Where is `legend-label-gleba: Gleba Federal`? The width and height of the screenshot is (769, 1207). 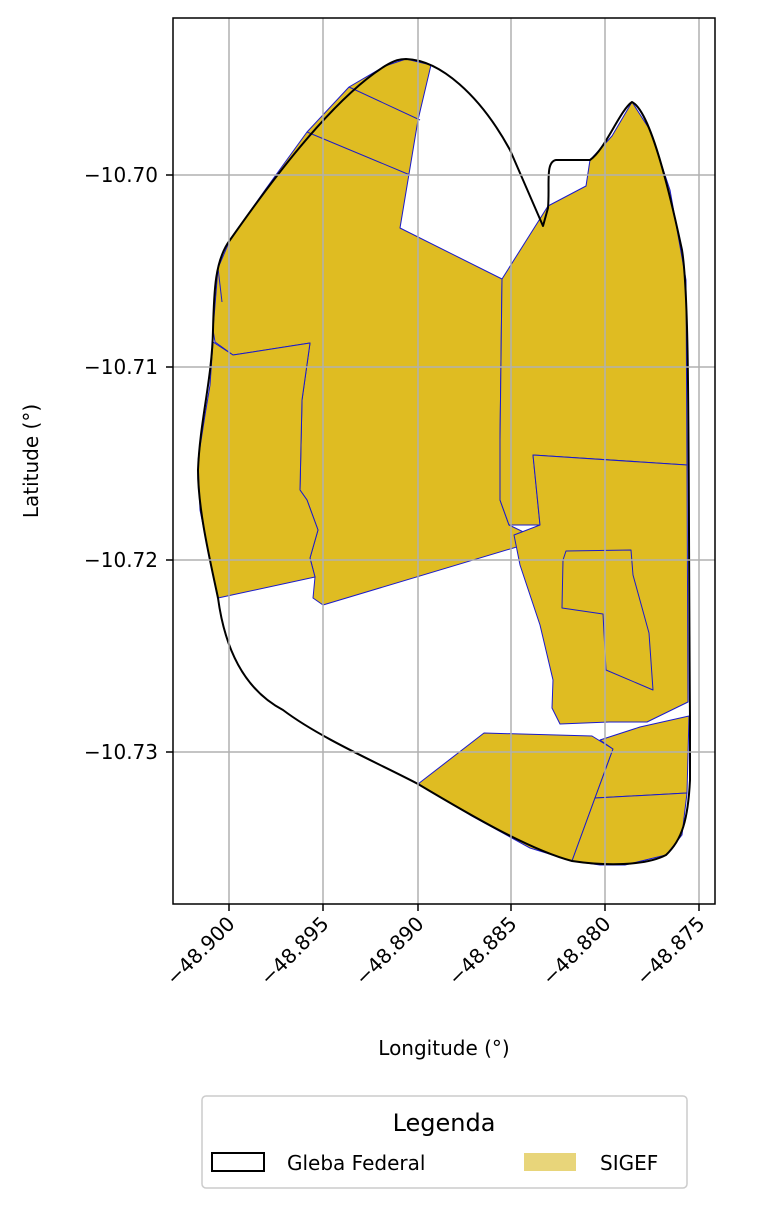 legend-label-gleba: Gleba Federal is located at coordinates (356, 1163).